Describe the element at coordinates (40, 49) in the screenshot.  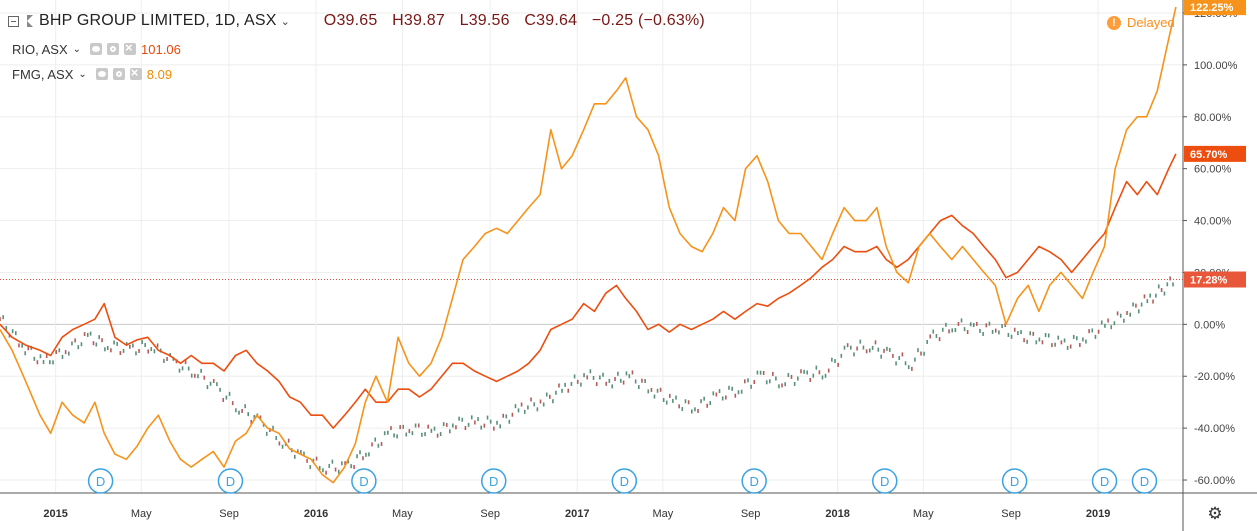
I see `comparison-name: RIO, ASX` at that location.